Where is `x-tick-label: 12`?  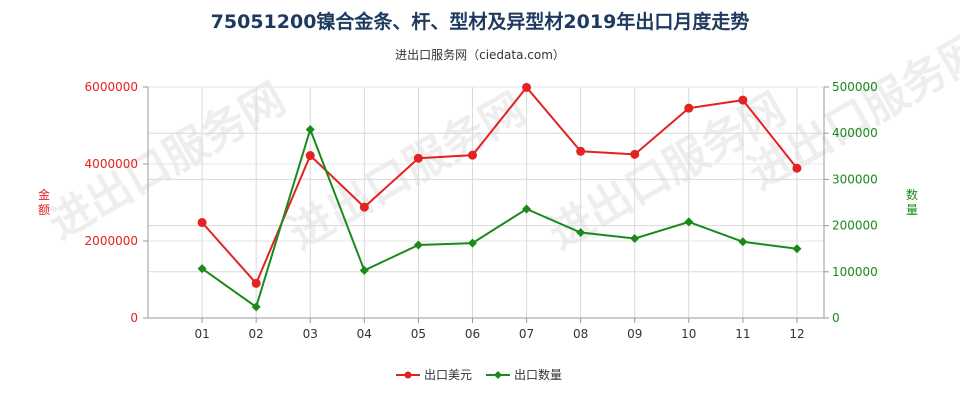 x-tick-label: 12 is located at coordinates (796, 334).